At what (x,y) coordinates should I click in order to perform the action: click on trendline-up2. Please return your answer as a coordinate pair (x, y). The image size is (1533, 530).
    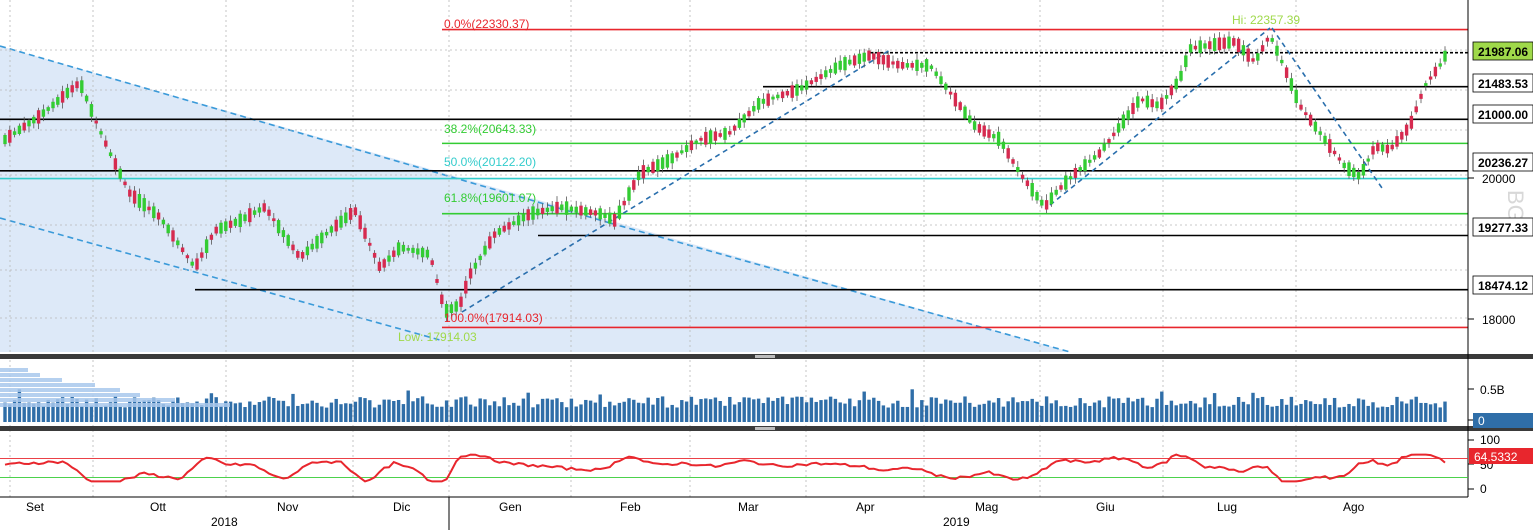
    Looking at the image, I should click on (1160, 116).